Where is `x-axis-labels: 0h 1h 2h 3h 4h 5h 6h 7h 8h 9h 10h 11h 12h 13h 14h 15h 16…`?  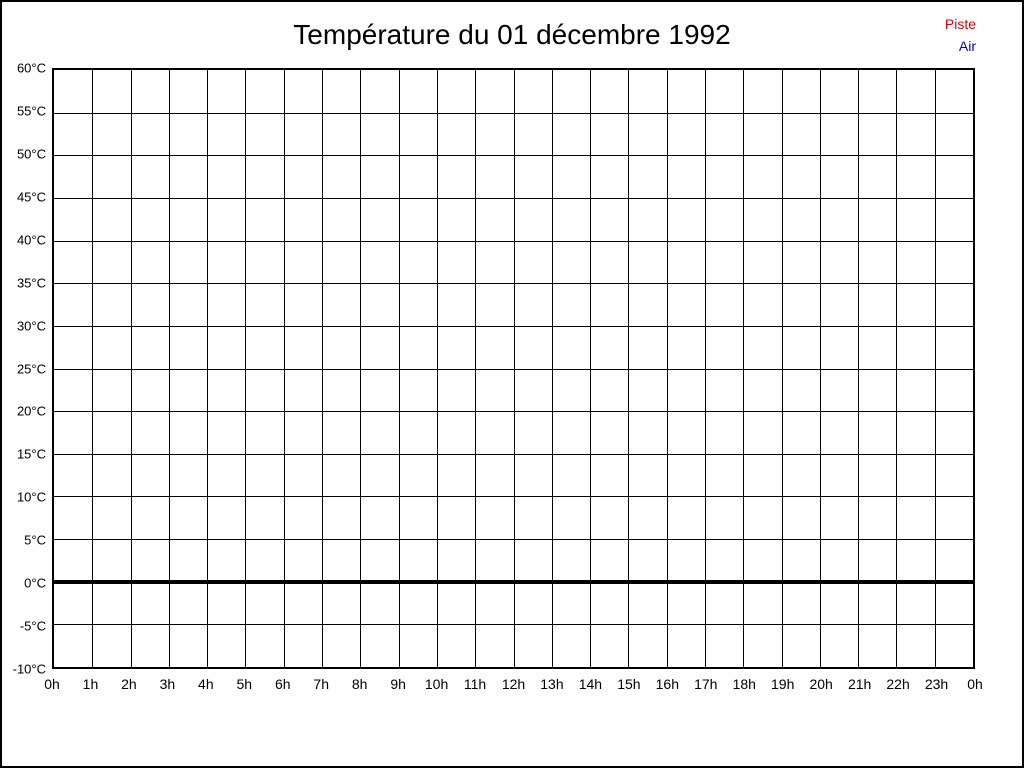 x-axis-labels: 0h 1h 2h 3h 4h 5h 6h 7h 8h 9h 10h 11h 12h 13h 14h 15h 16… is located at coordinates (513, 685).